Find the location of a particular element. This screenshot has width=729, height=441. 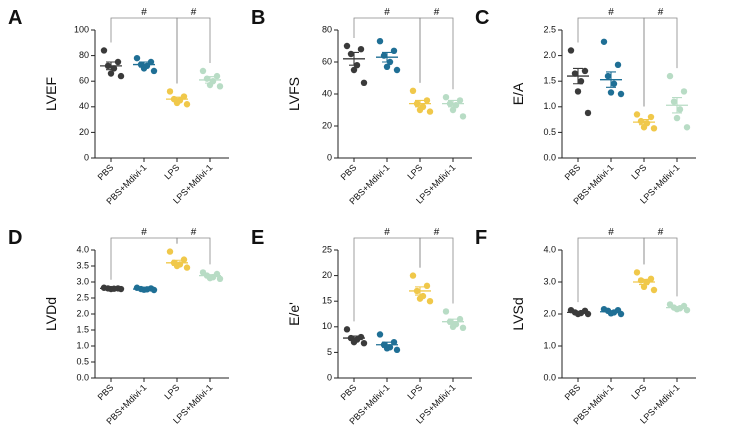

y-axis-label: LVDd is located at coordinates (51, 314).